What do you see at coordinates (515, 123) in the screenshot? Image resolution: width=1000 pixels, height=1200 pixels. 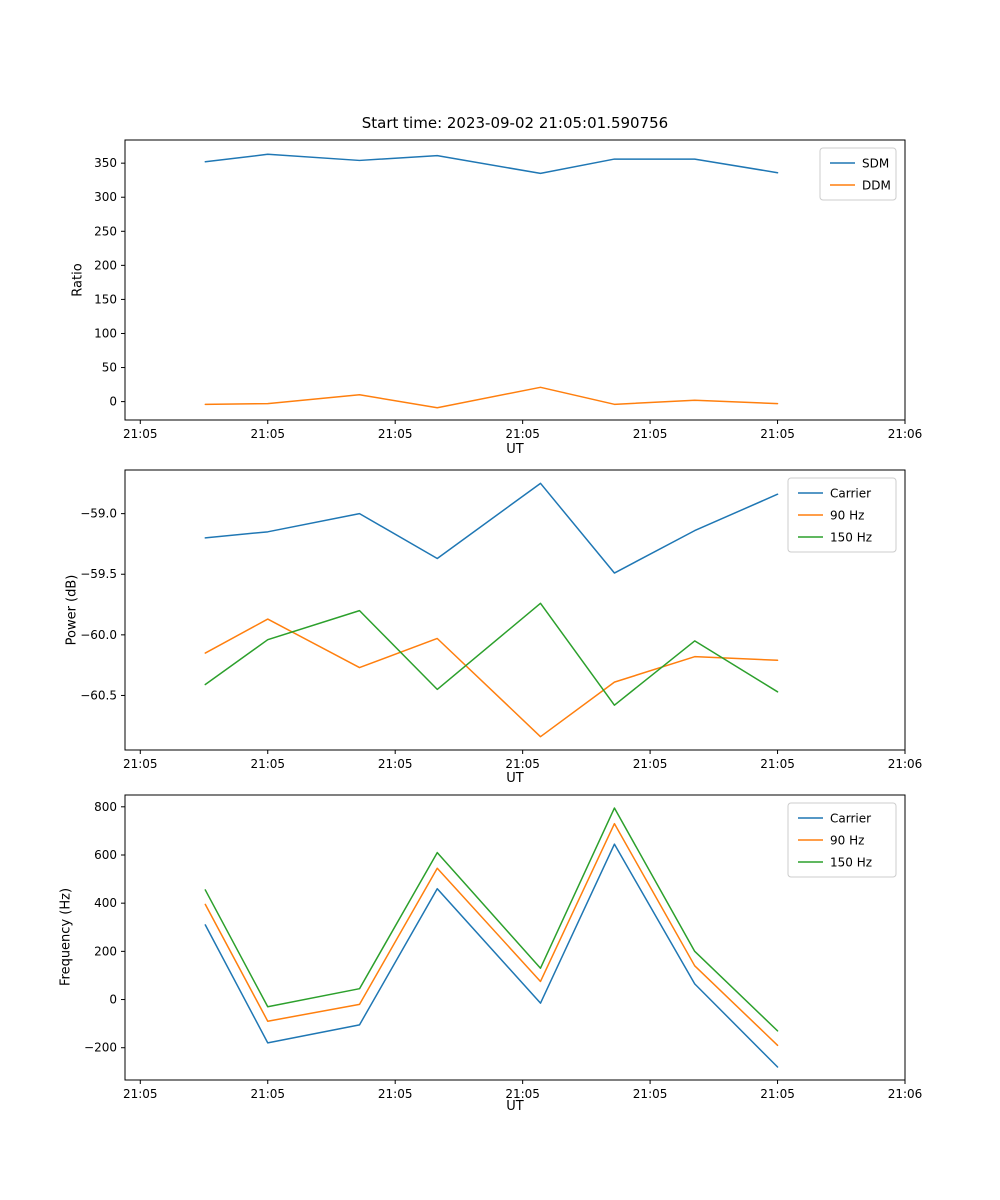 I see `chart-title: Start time: 2023-09-02 21:05:01.590756` at bounding box center [515, 123].